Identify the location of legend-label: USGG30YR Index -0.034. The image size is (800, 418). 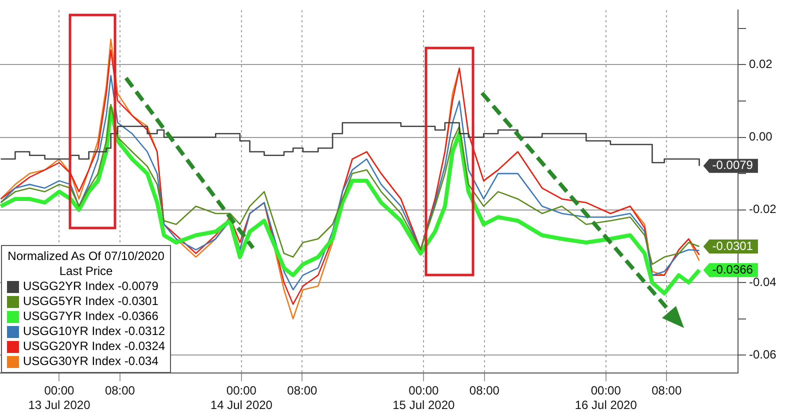
(90, 362).